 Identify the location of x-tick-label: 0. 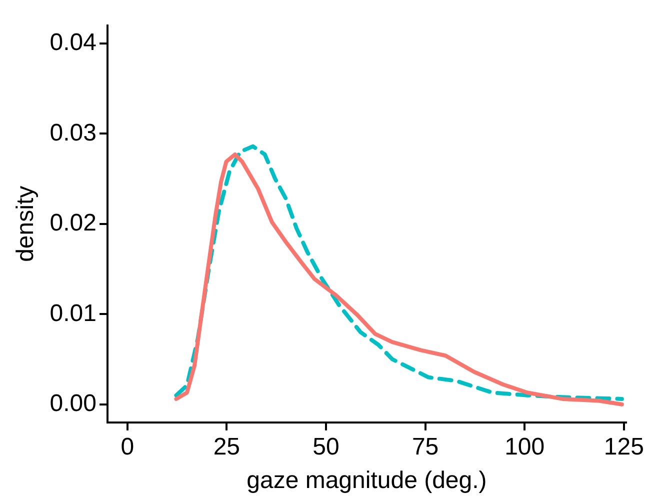
(127, 446).